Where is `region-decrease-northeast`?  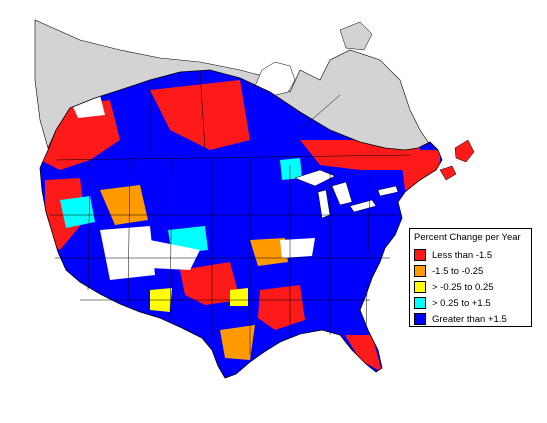
region-decrease-northeast is located at coordinates (420, 170).